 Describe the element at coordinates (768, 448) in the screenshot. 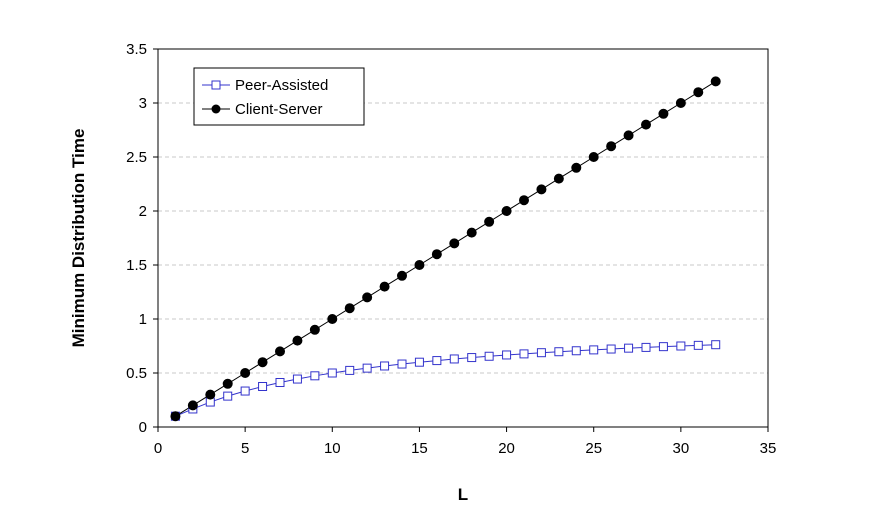

I see `x-tick-label: 35` at that location.